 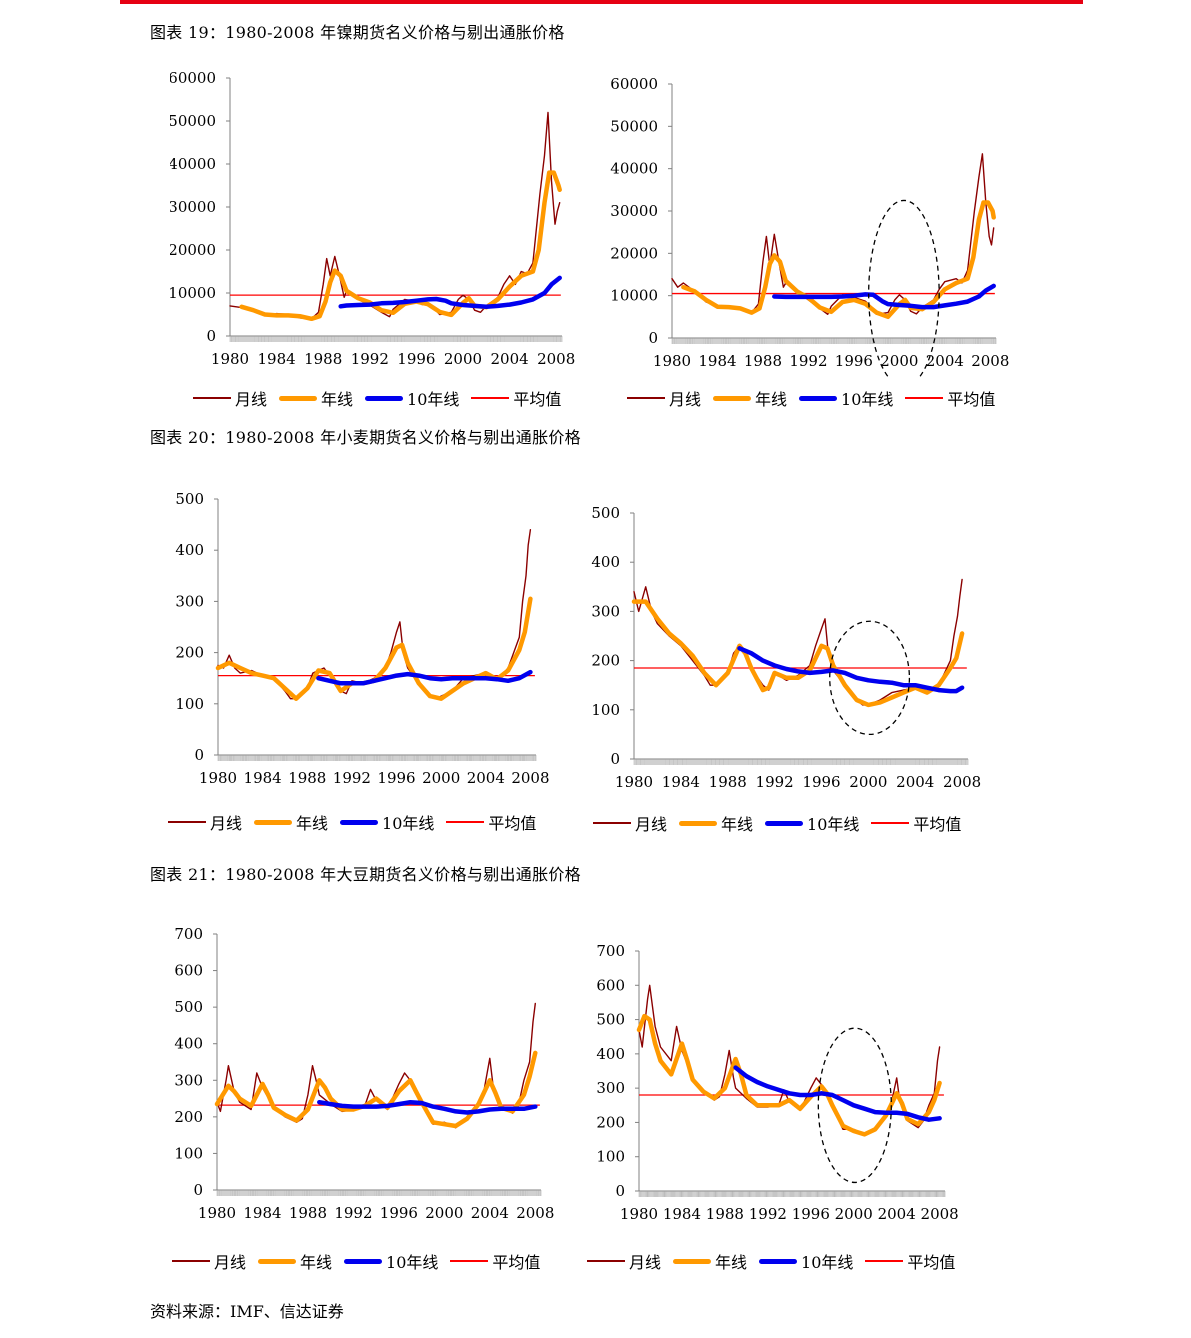 What do you see at coordinates (189, 499) in the screenshot?
I see `y-tick-label: 500` at bounding box center [189, 499].